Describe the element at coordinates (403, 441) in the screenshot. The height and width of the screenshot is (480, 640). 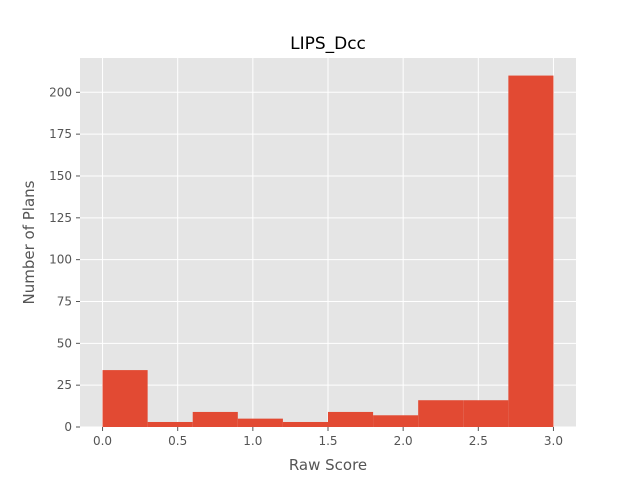
I see `x-tick-label: 2.0` at that location.